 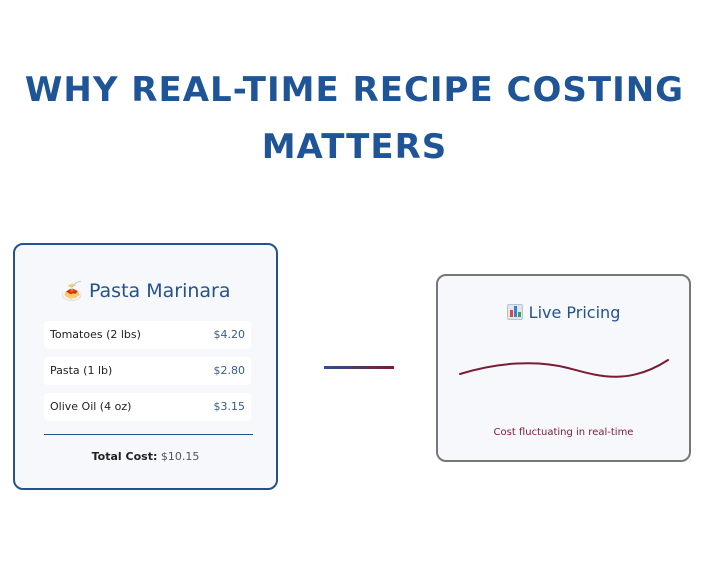 What do you see at coordinates (354, 147) in the screenshot?
I see `page-title-line-2: MATTERS` at bounding box center [354, 147].